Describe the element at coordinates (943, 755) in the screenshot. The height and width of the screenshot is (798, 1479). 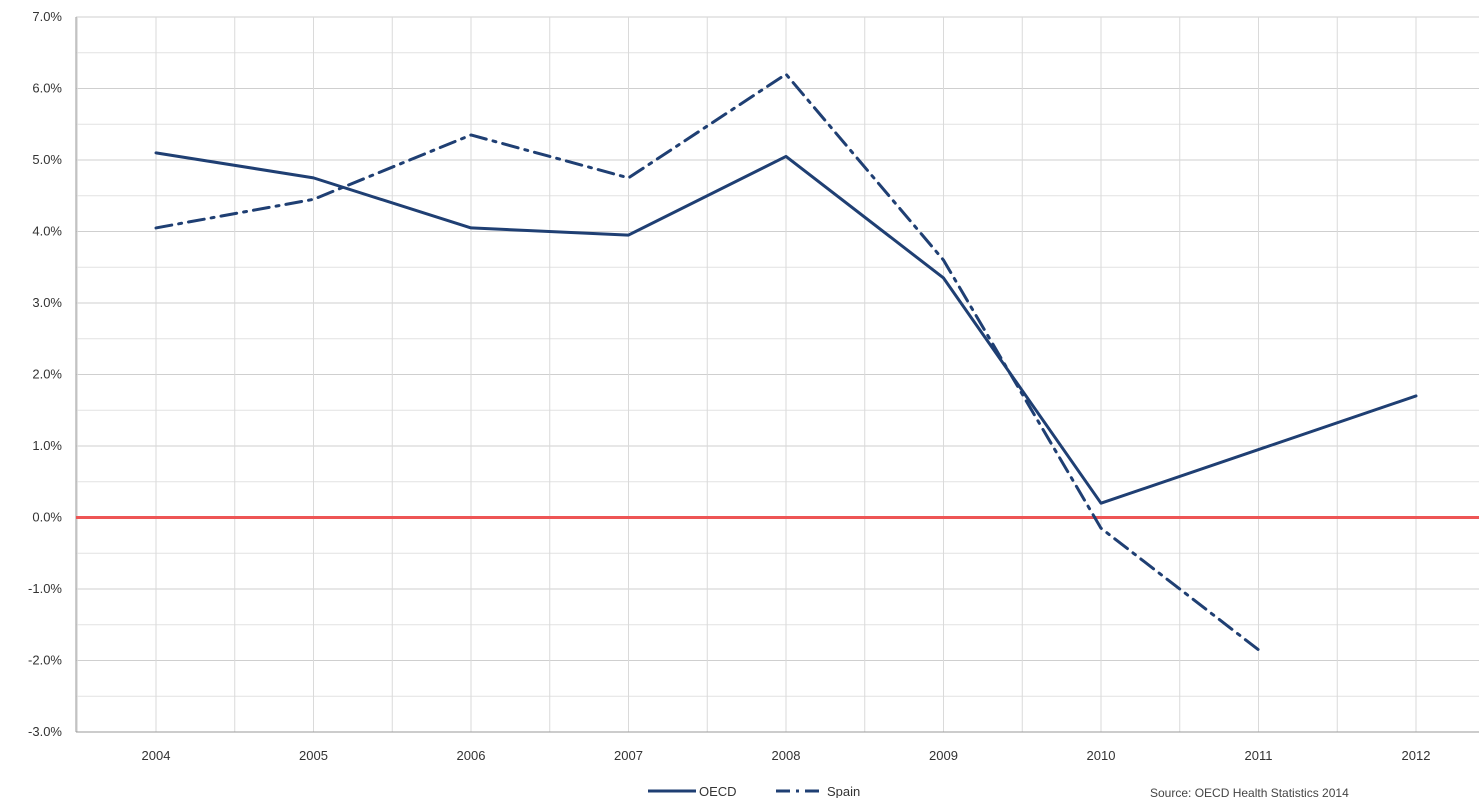
I see `x-tick-label: 2009` at that location.